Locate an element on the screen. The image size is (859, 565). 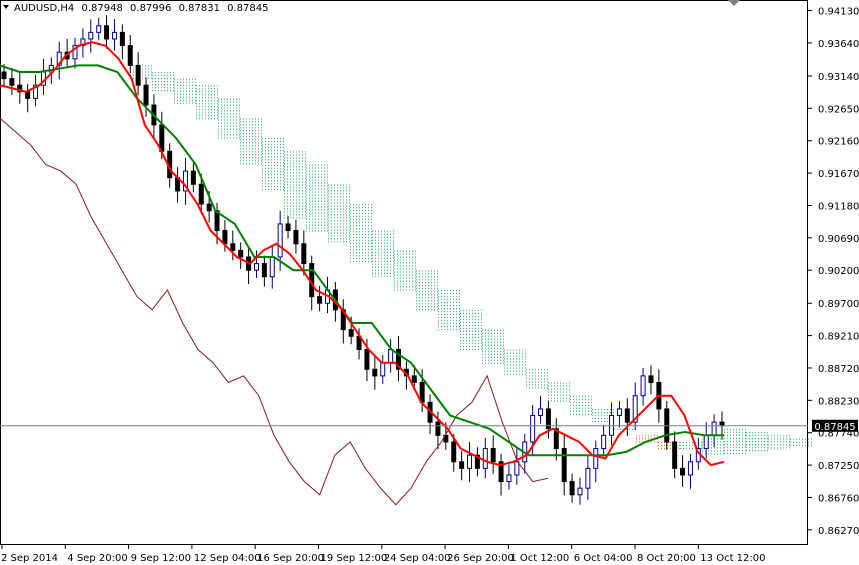
chart-menu-icon is located at coordinates (6, 7).